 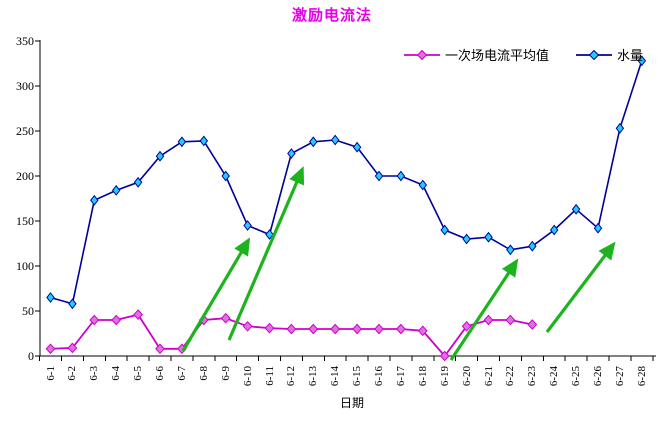 I want to click on x-tick-label: 6-7, so click(x=181, y=373).